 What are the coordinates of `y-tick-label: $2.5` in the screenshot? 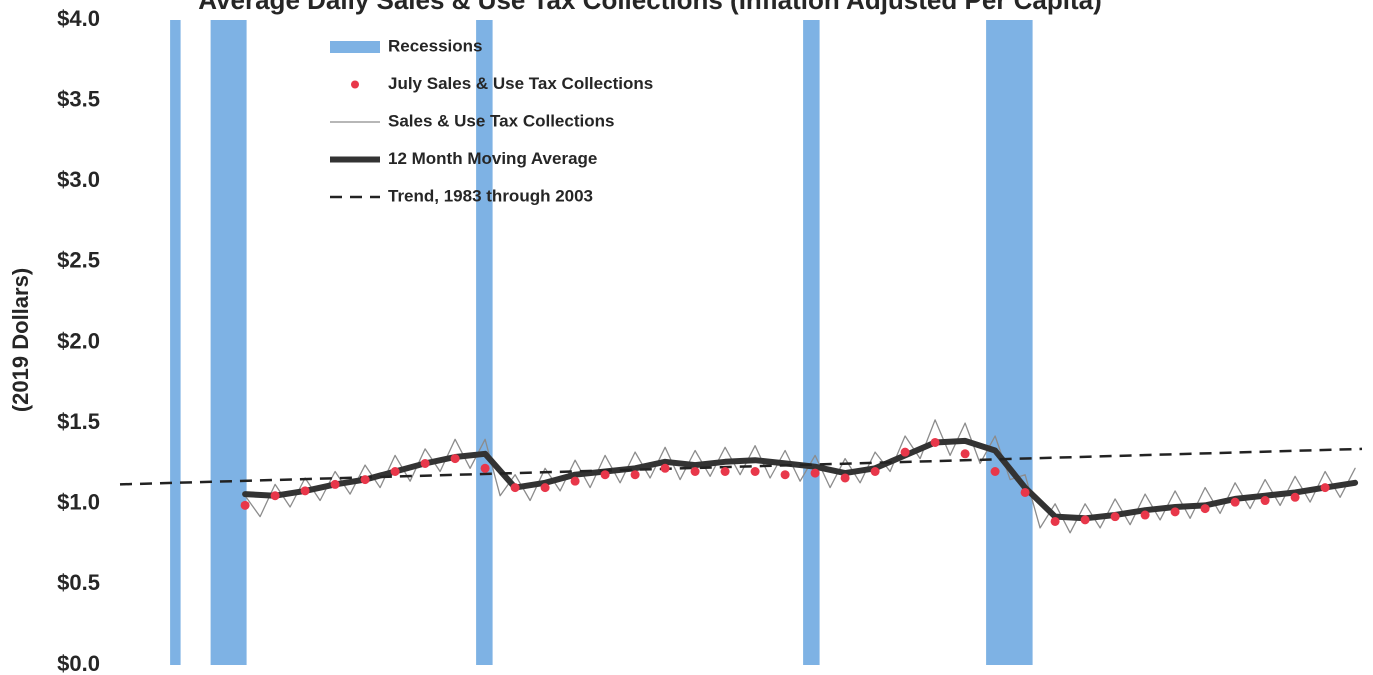 It's located at (78, 260).